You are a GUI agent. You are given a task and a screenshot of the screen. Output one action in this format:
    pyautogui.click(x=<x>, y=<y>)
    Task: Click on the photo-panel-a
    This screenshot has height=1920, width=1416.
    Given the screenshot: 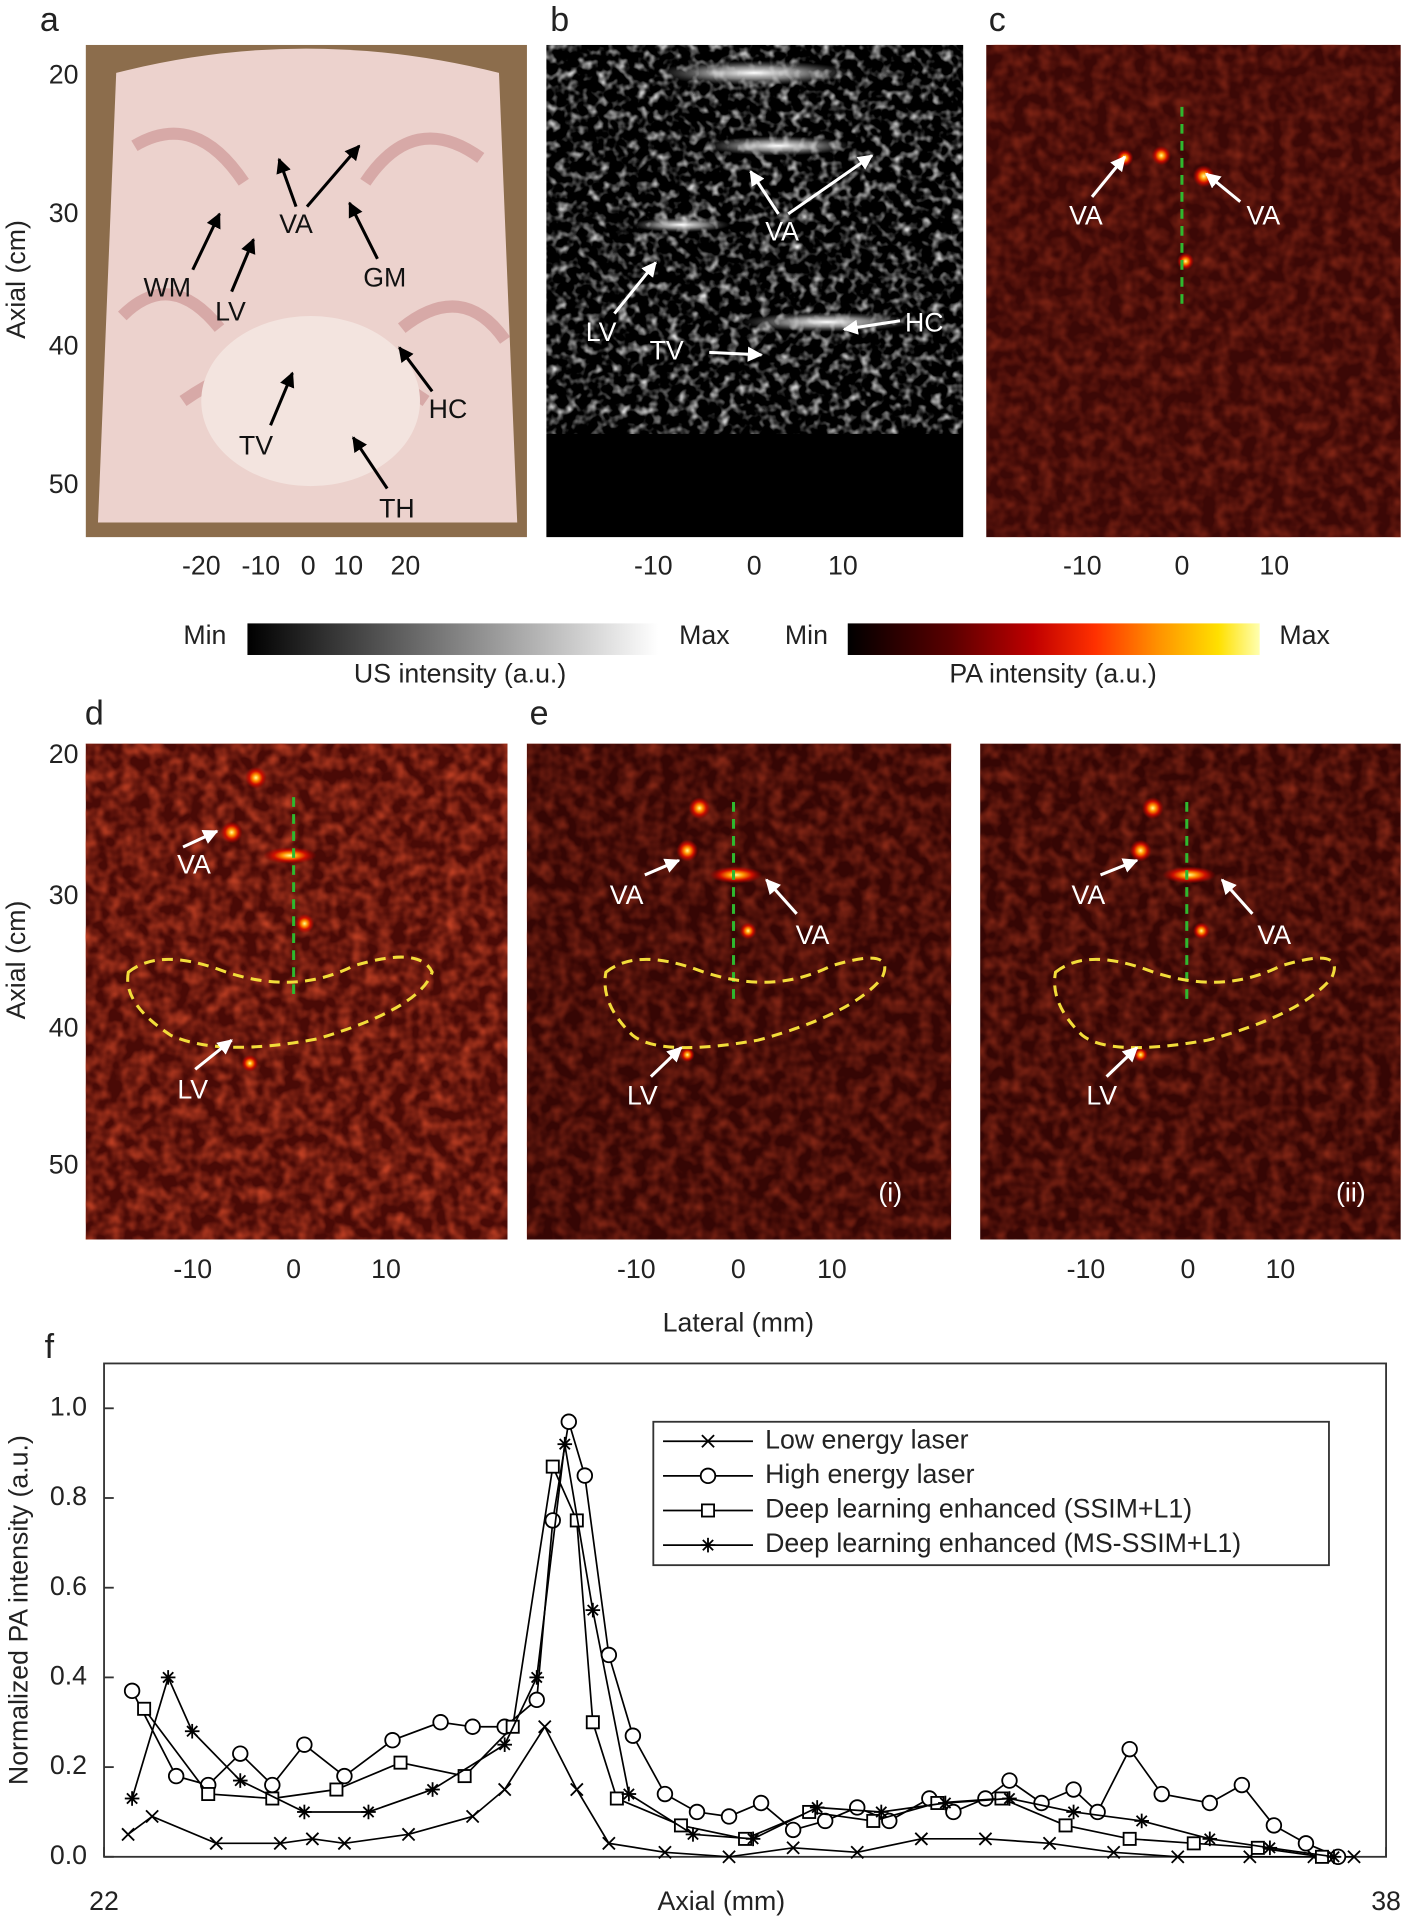 What is the action you would take?
    pyautogui.click(x=306, y=291)
    